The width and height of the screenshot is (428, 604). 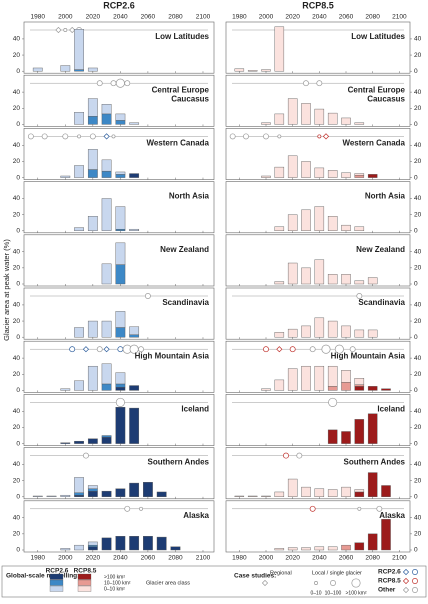 What do you see at coordinates (378, 36) in the screenshot?
I see `region-label: Low Latitudes` at bounding box center [378, 36].